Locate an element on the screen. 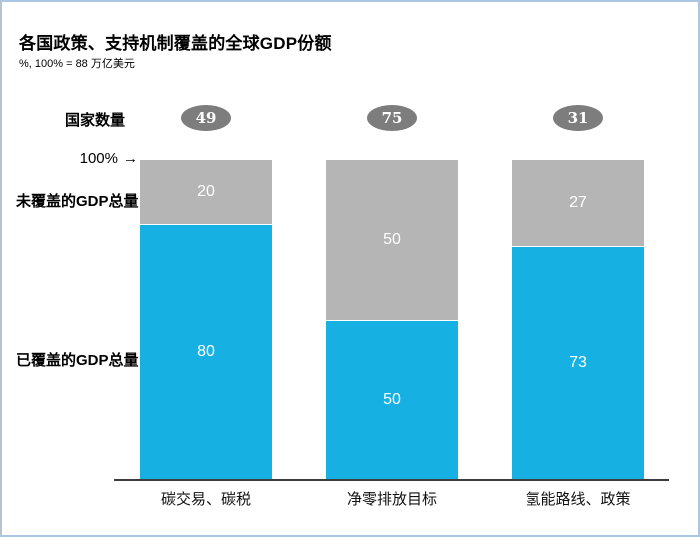 The height and width of the screenshot is (537, 700). bar-segment-covered: 73 is located at coordinates (578, 362).